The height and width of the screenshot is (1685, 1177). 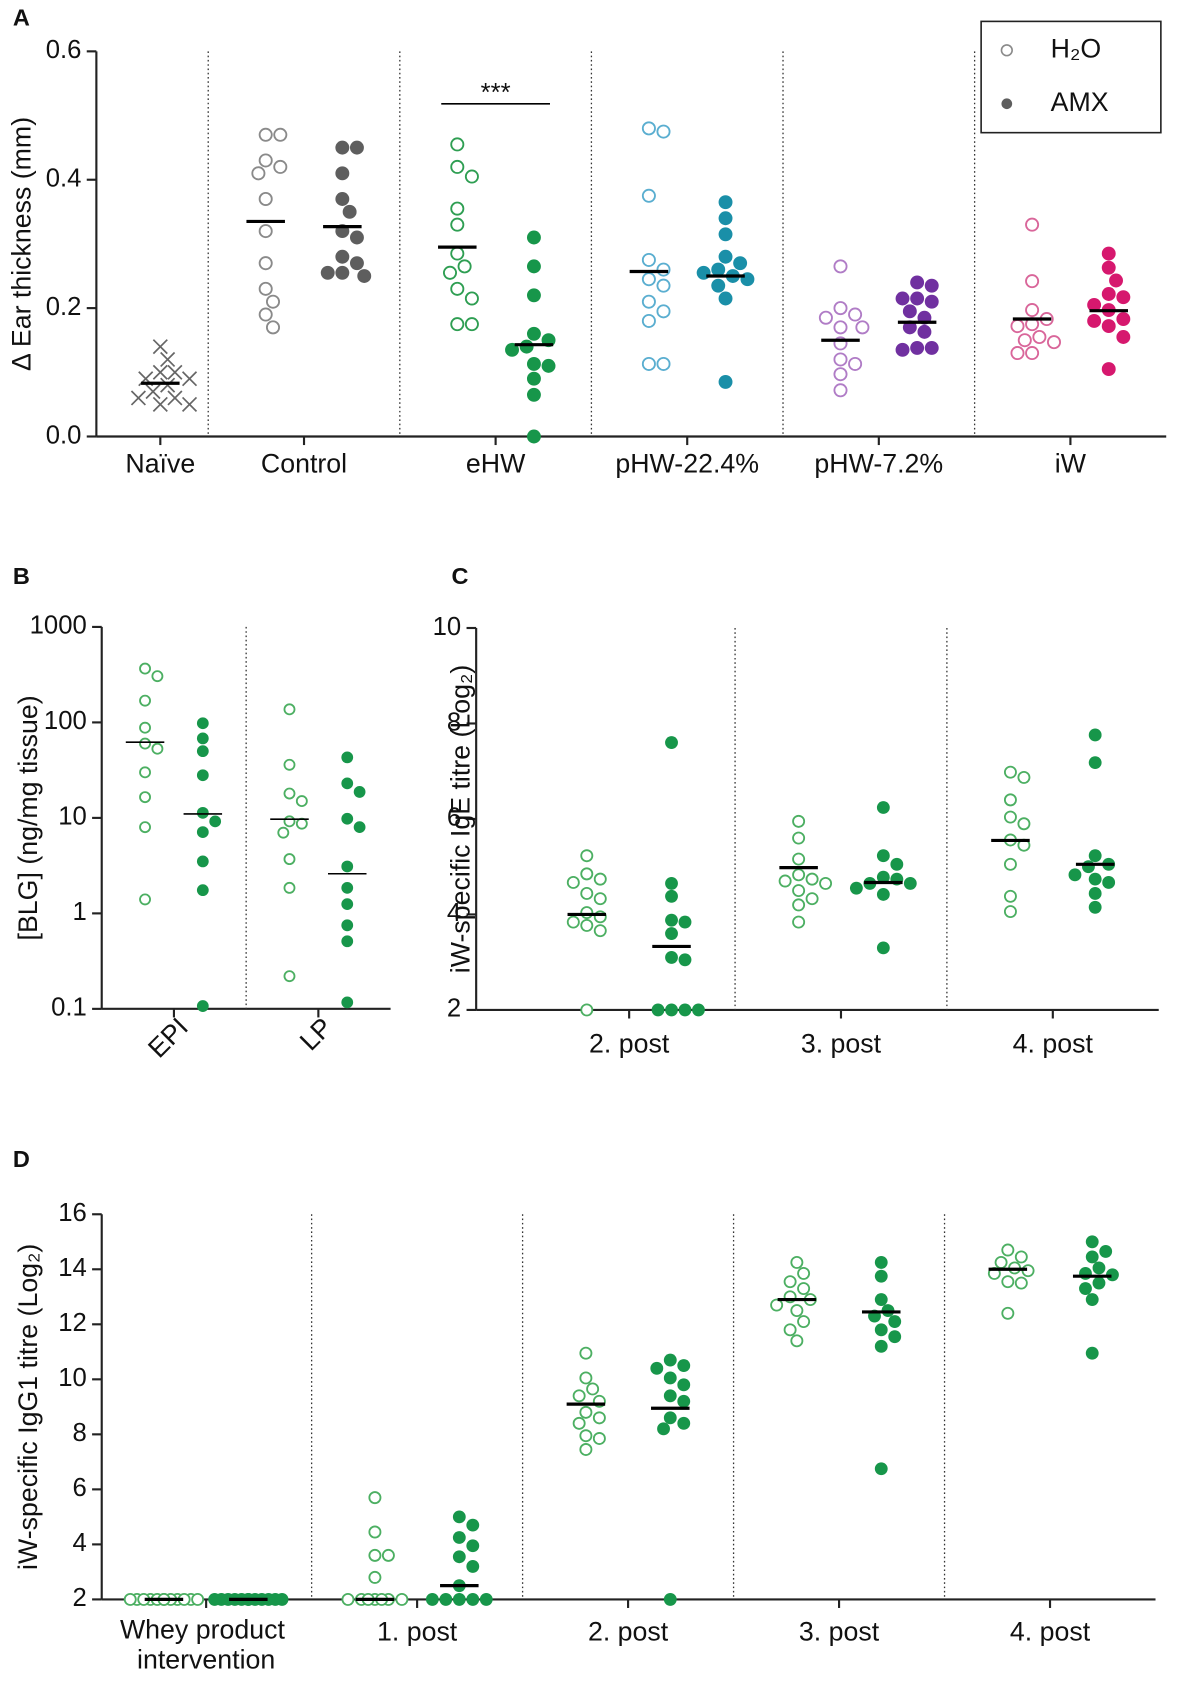 I want to click on x-tick-label: Whey product intervention, so click(x=206, y=1645).